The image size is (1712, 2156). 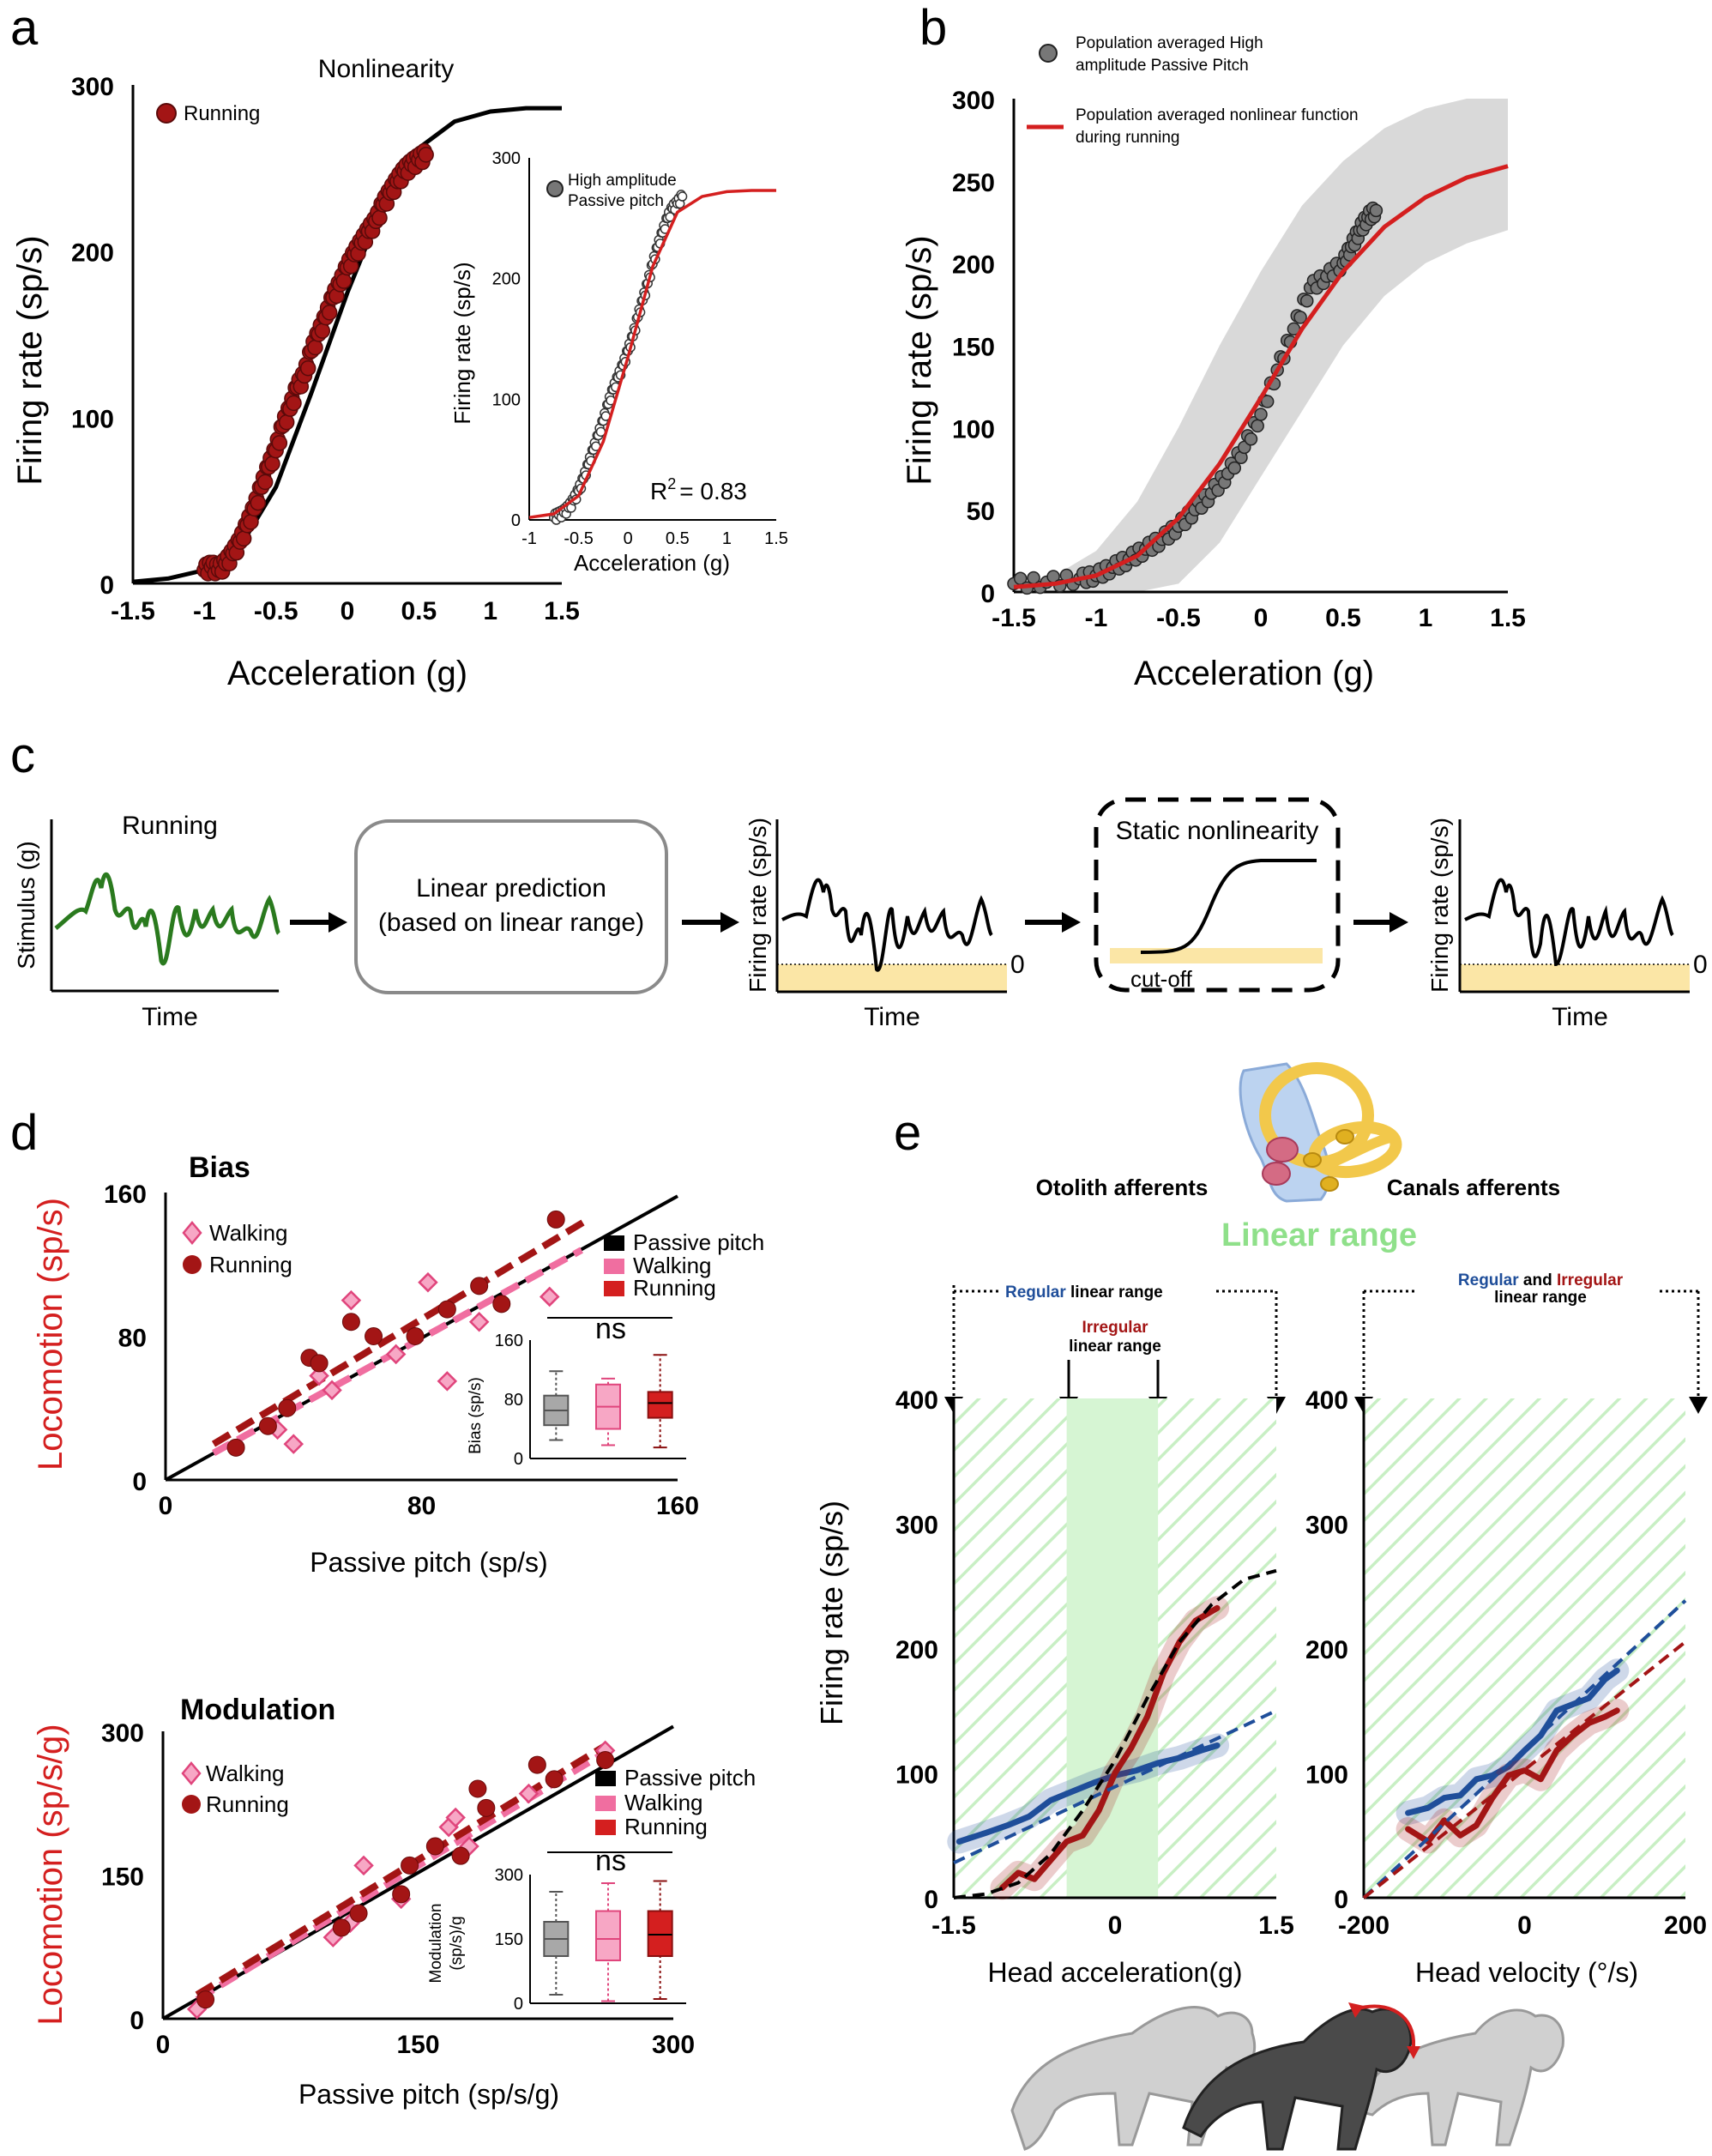 I want to click on e-right-annotation-line2: linear range, so click(x=1540, y=1298).